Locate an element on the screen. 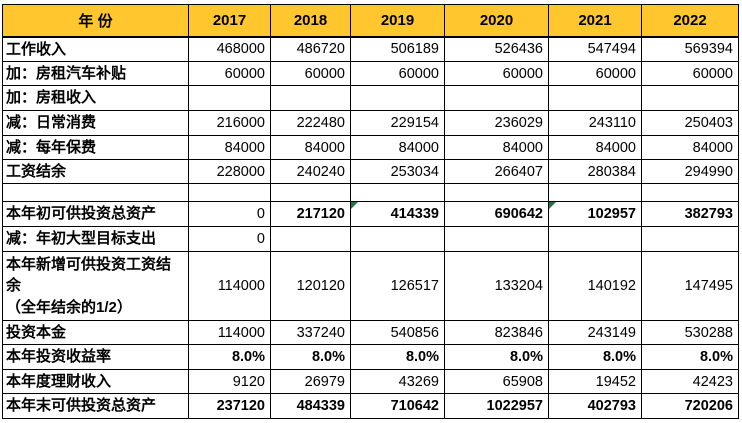 The image size is (742, 423). cell-year-begin-investable-assets-2019: 414339 is located at coordinates (397, 214).